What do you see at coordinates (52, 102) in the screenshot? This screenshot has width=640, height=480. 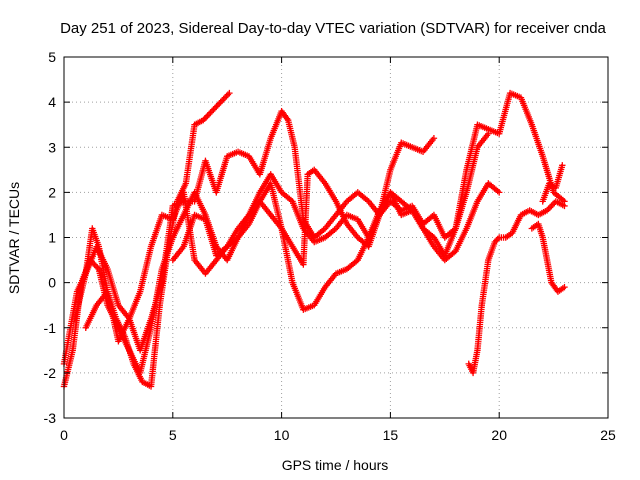 I see `y-tick-label: 4` at bounding box center [52, 102].